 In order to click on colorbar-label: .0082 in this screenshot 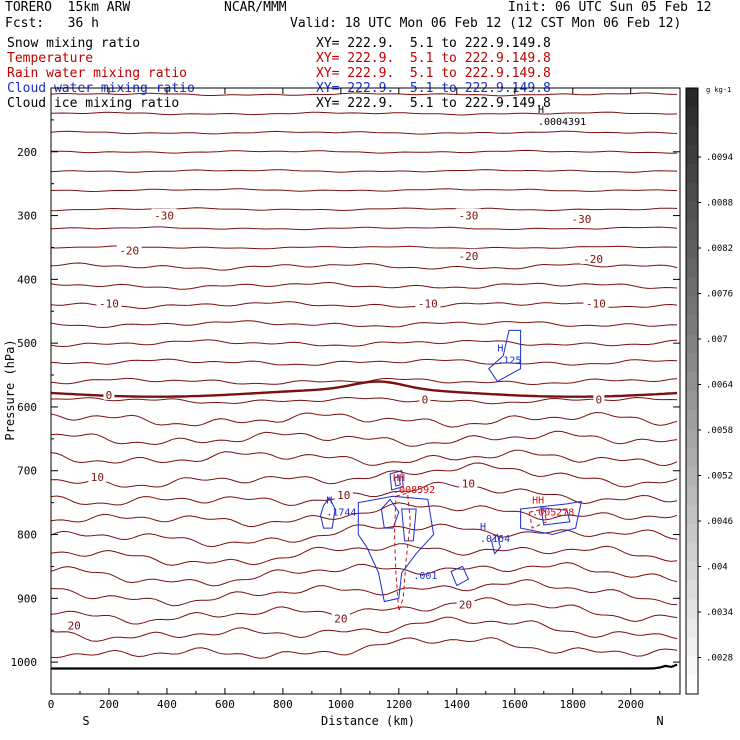, I will do `click(719, 249)`.